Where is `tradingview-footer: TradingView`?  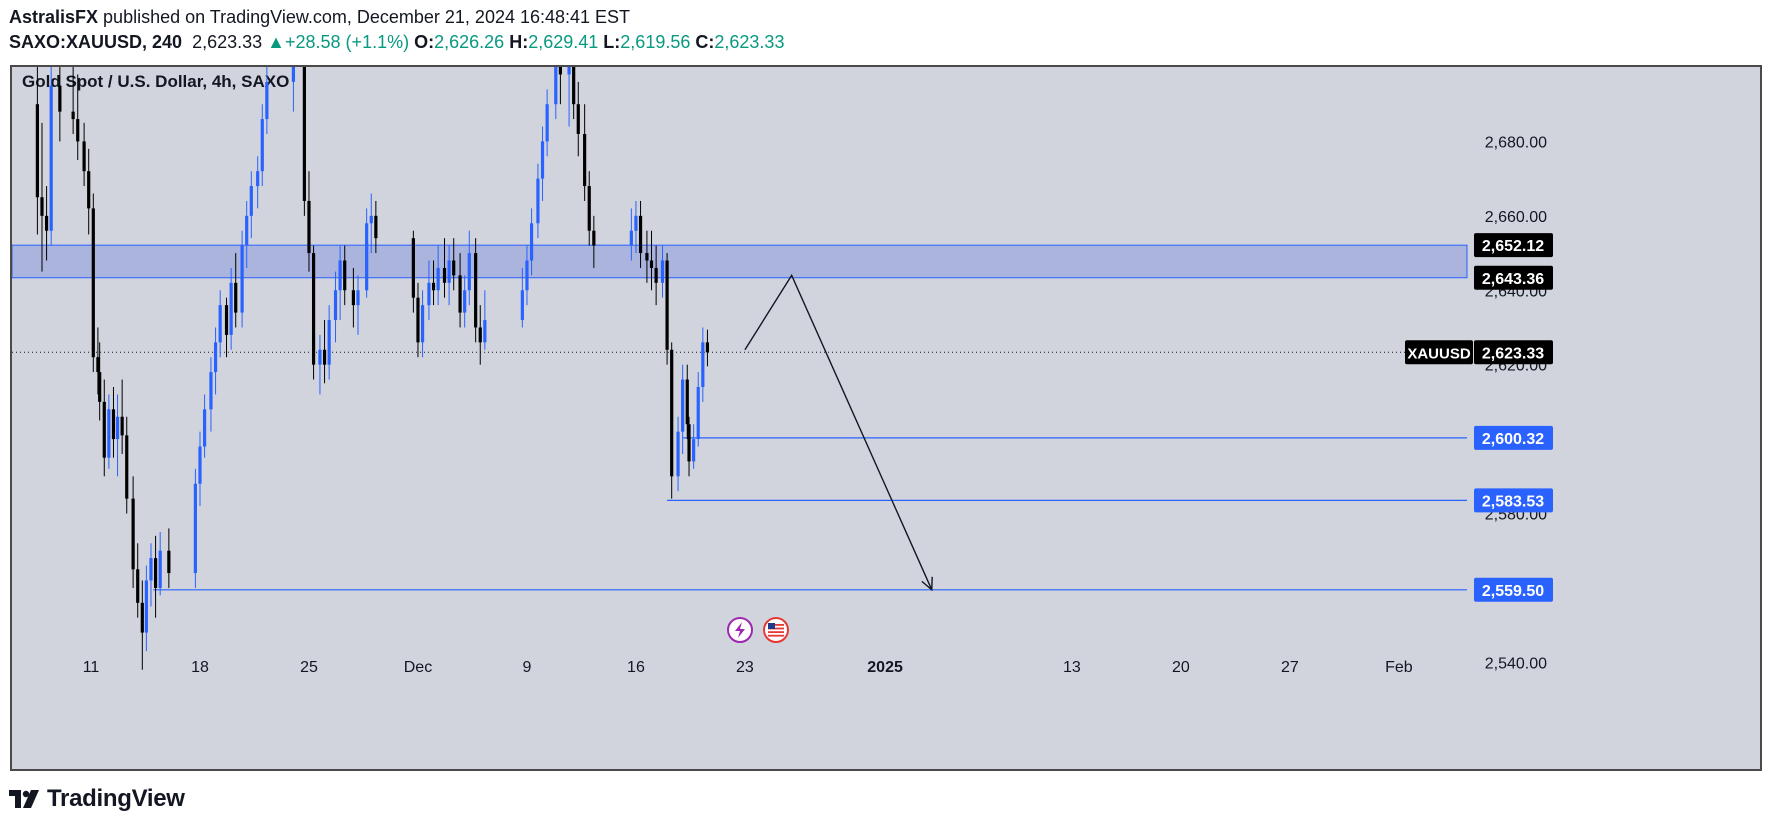
tradingview-footer: TradingView is located at coordinates (97, 799).